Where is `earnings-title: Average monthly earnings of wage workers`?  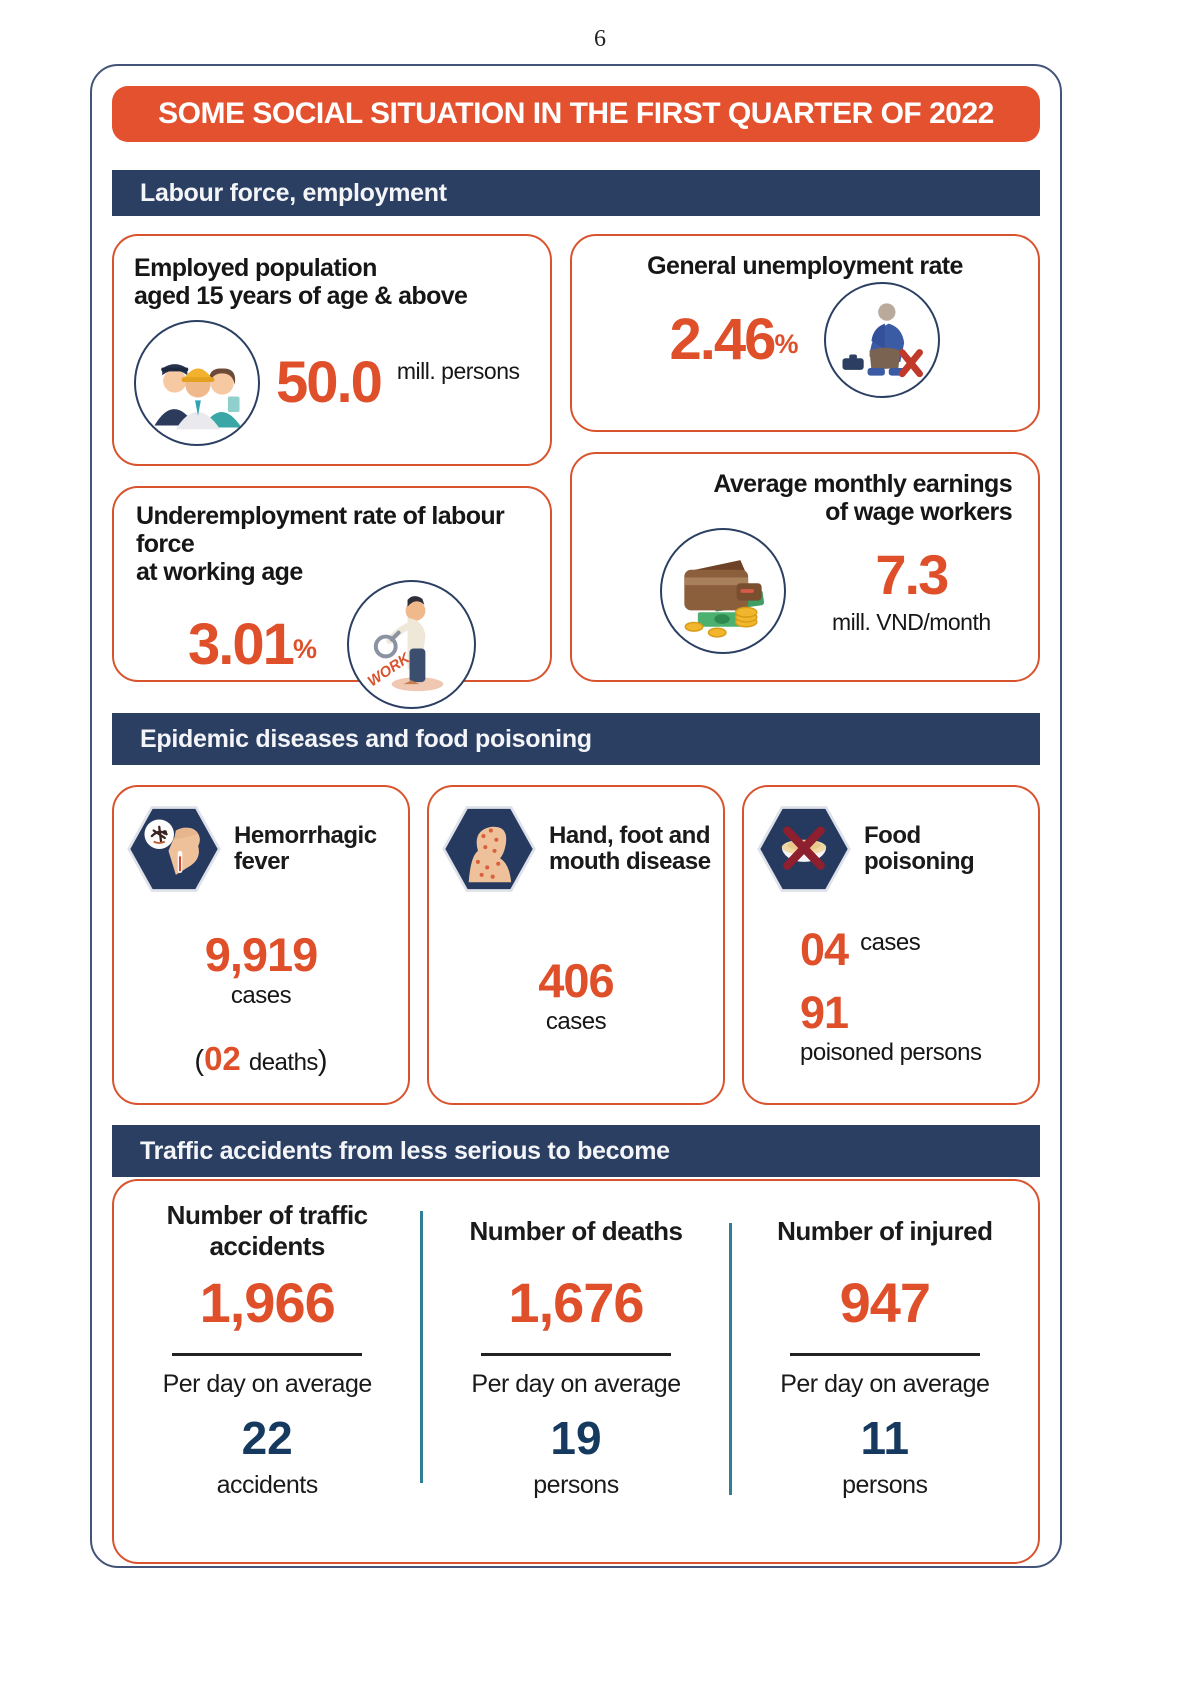 earnings-title: Average monthly earnings of wage workers is located at coordinates (805, 498).